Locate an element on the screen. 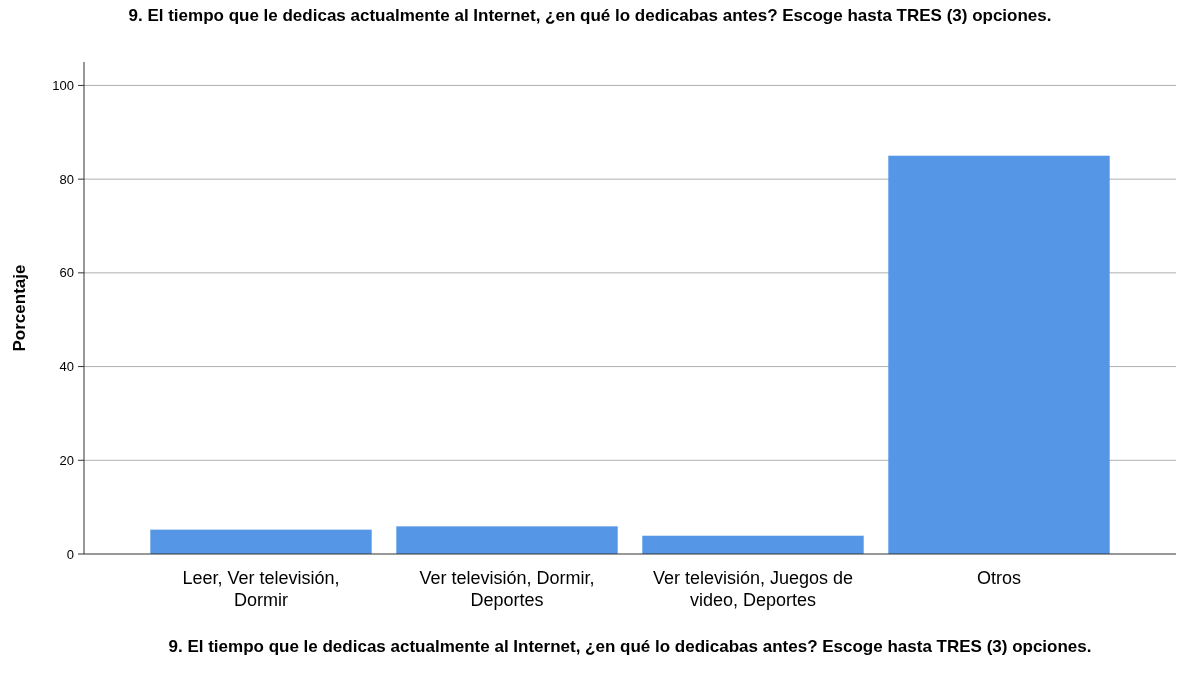 This screenshot has width=1182, height=680. y-tick-label: 40 is located at coordinates (66, 367).